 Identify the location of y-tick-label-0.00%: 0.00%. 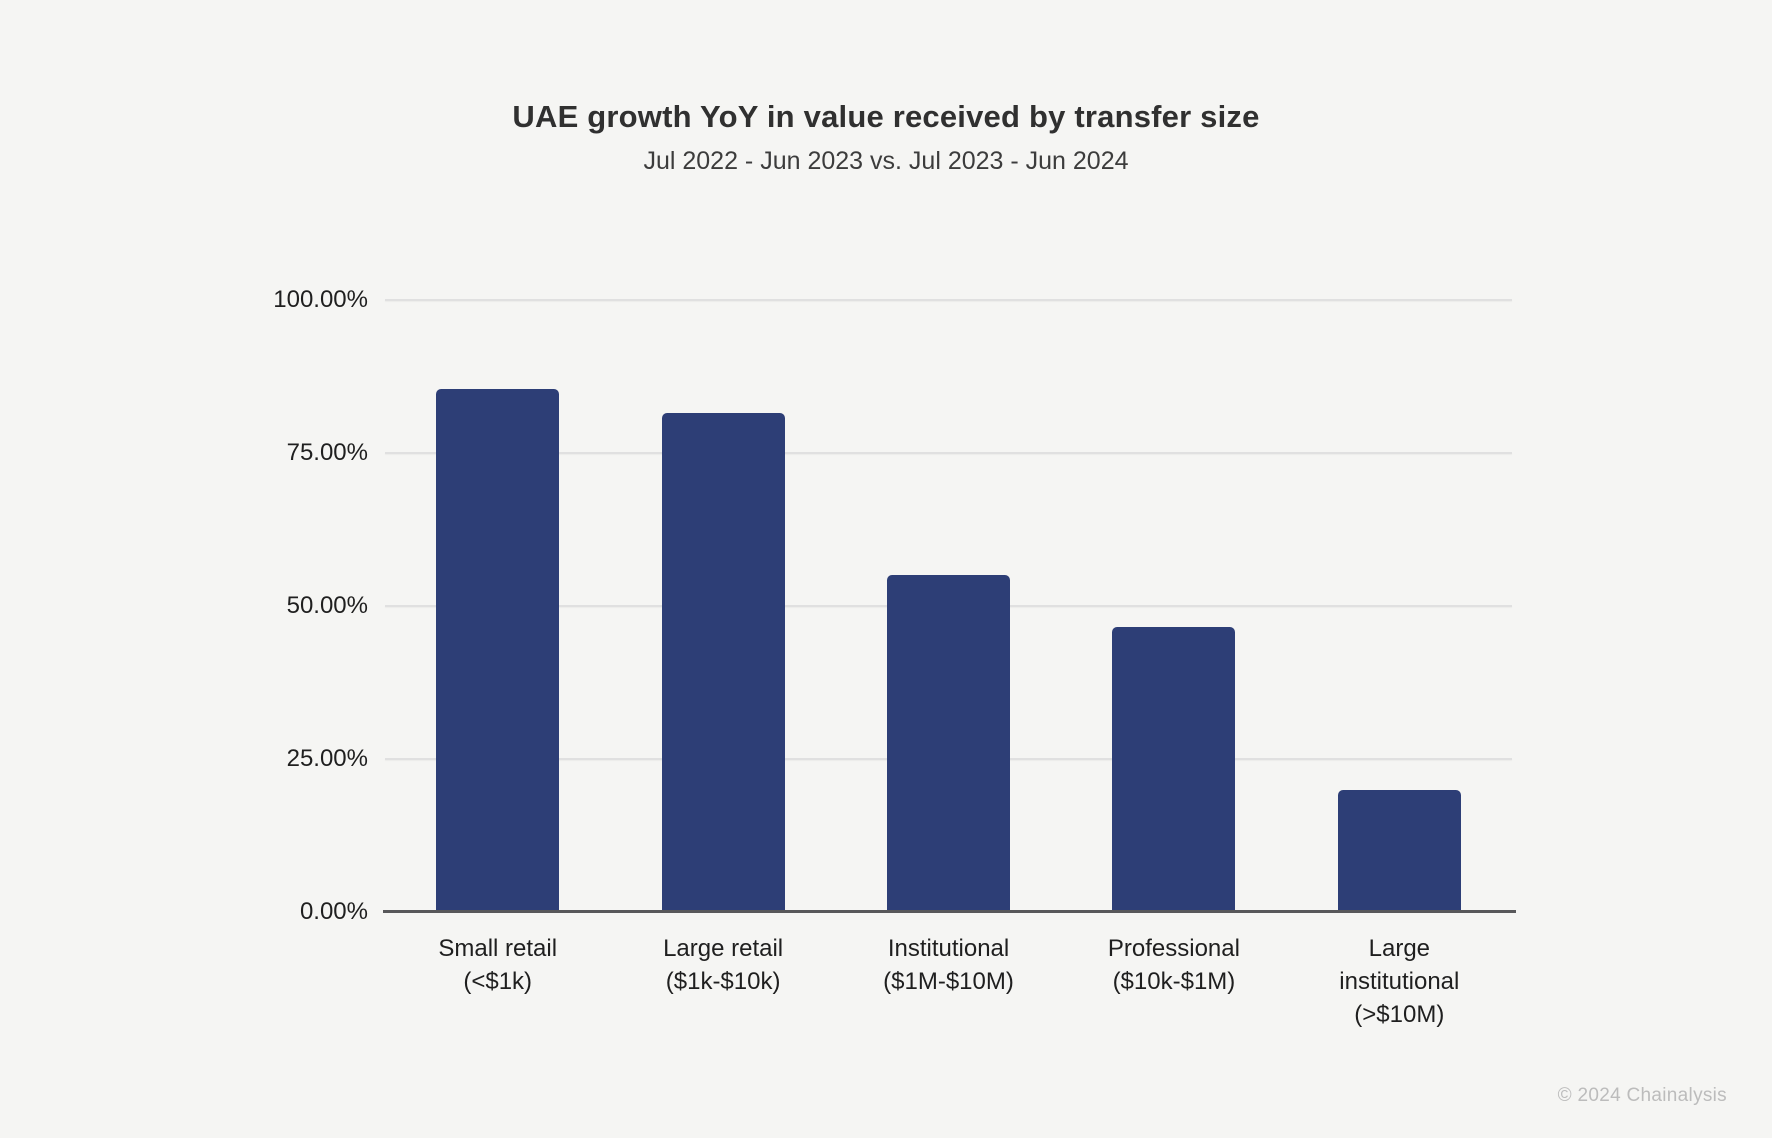
(333, 911).